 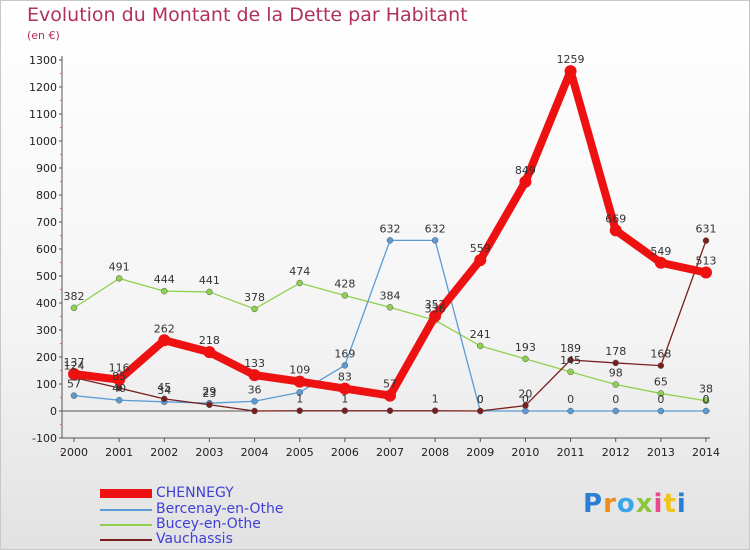 I want to click on y-tick-label: 200, so click(x=46, y=357).